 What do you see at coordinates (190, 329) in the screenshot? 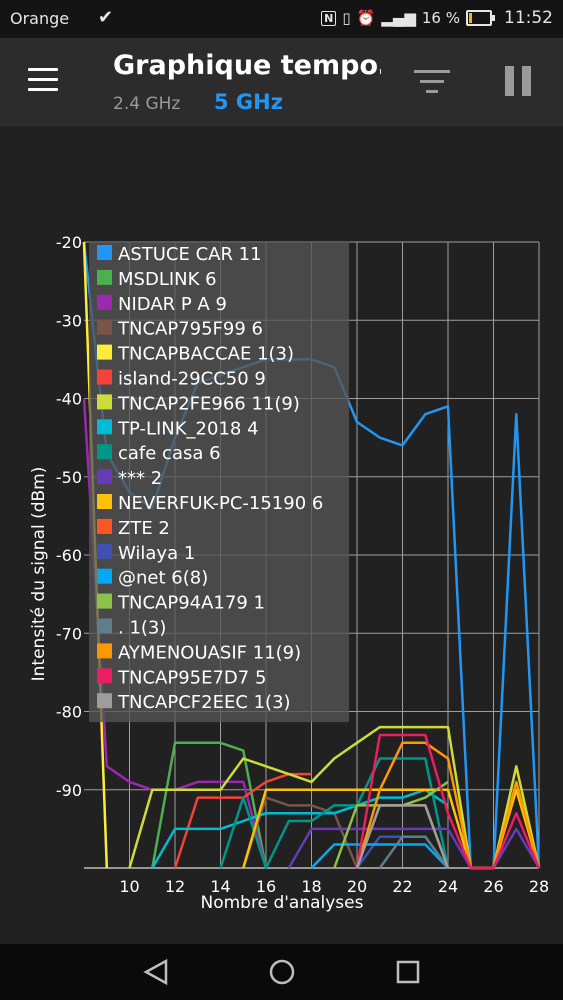
I see `legend-entry: TNCAP795F99 6` at bounding box center [190, 329].